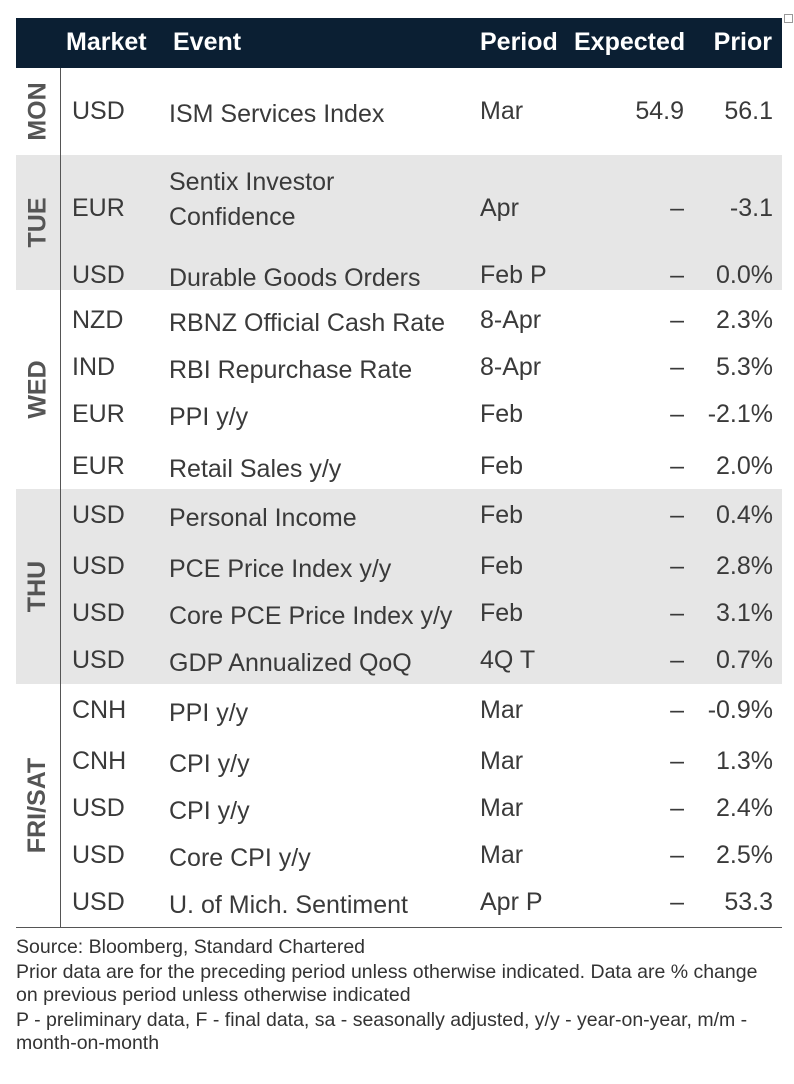 The width and height of the screenshot is (794, 1084). I want to click on table-row: IND RBI Repurchase Rate 8-Apr – 5.3%, so click(399, 367).